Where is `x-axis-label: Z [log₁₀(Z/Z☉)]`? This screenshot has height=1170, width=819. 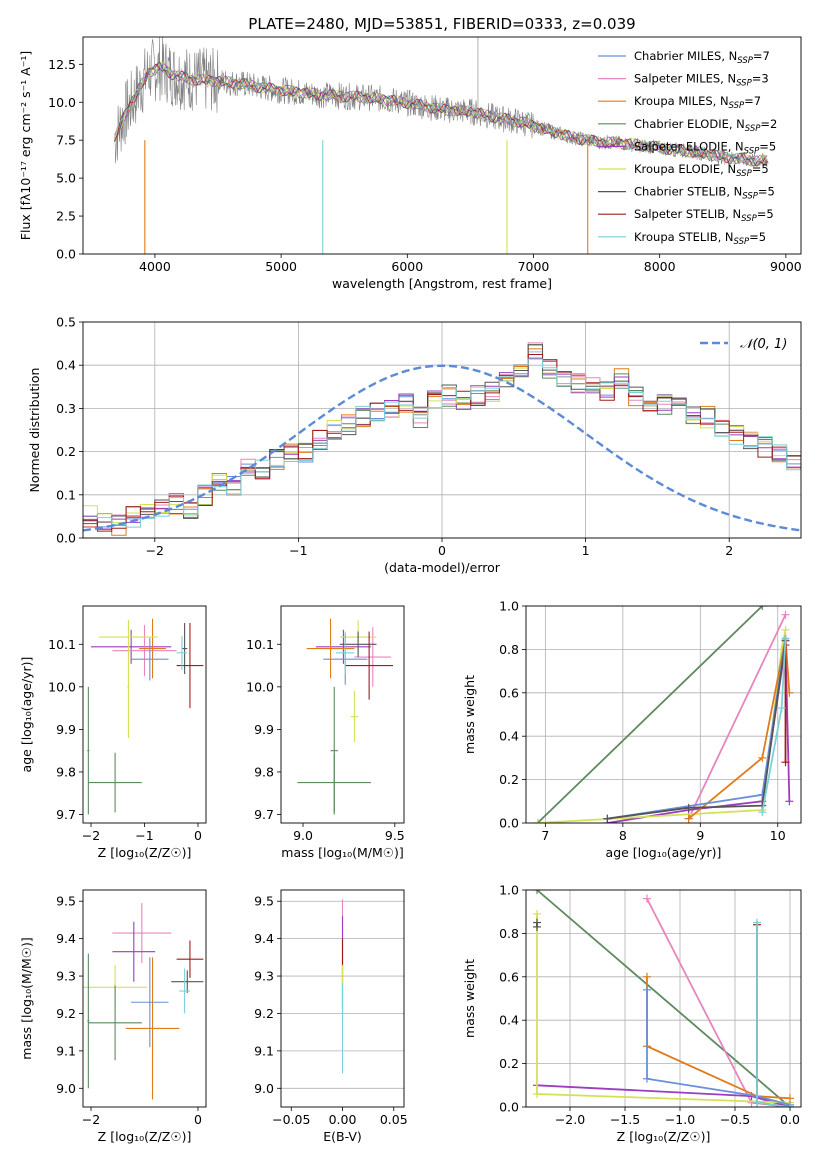 x-axis-label: Z [log₁₀(Z/Z☉)] is located at coordinates (145, 852).